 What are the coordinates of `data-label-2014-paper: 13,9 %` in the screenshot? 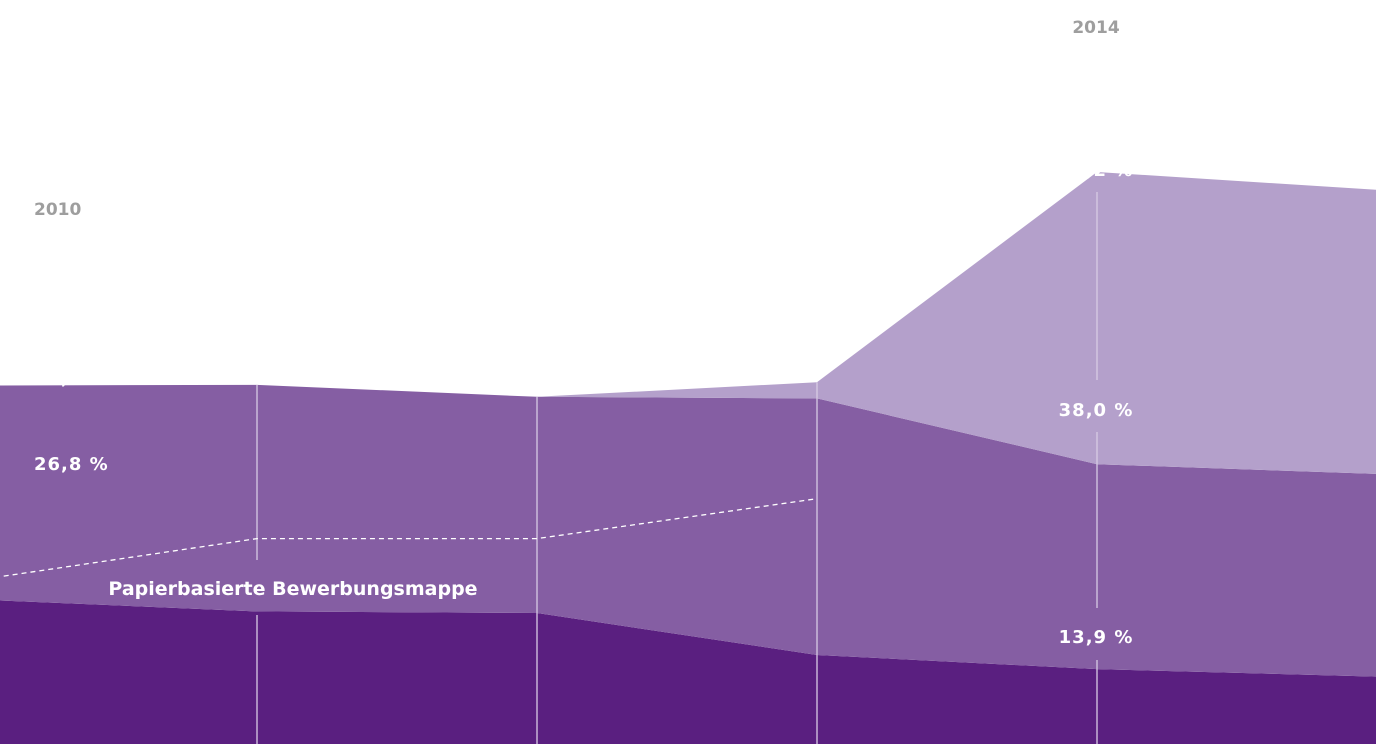 It's located at (1096, 637).